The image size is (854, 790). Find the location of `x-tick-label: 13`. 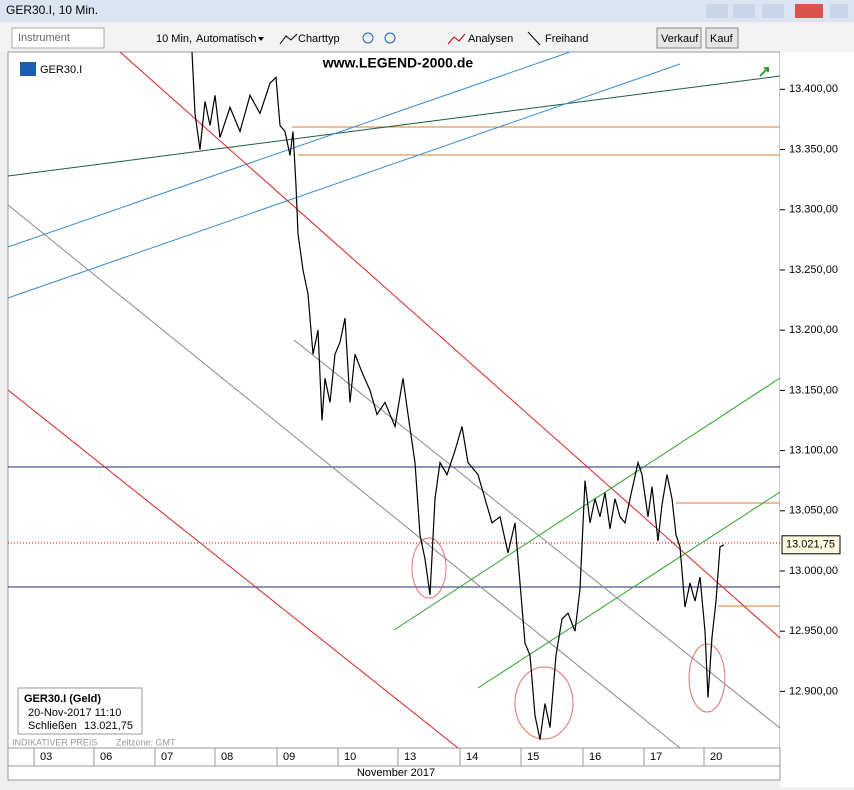

x-tick-label: 13 is located at coordinates (410, 757).